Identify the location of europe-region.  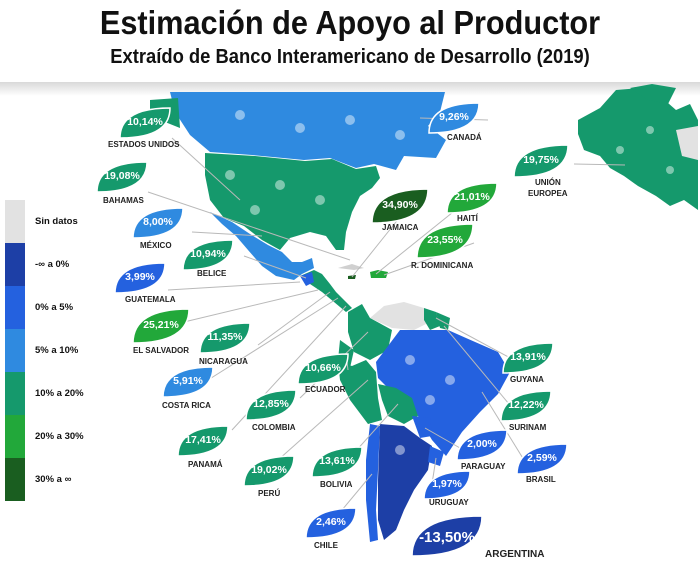
(638, 149).